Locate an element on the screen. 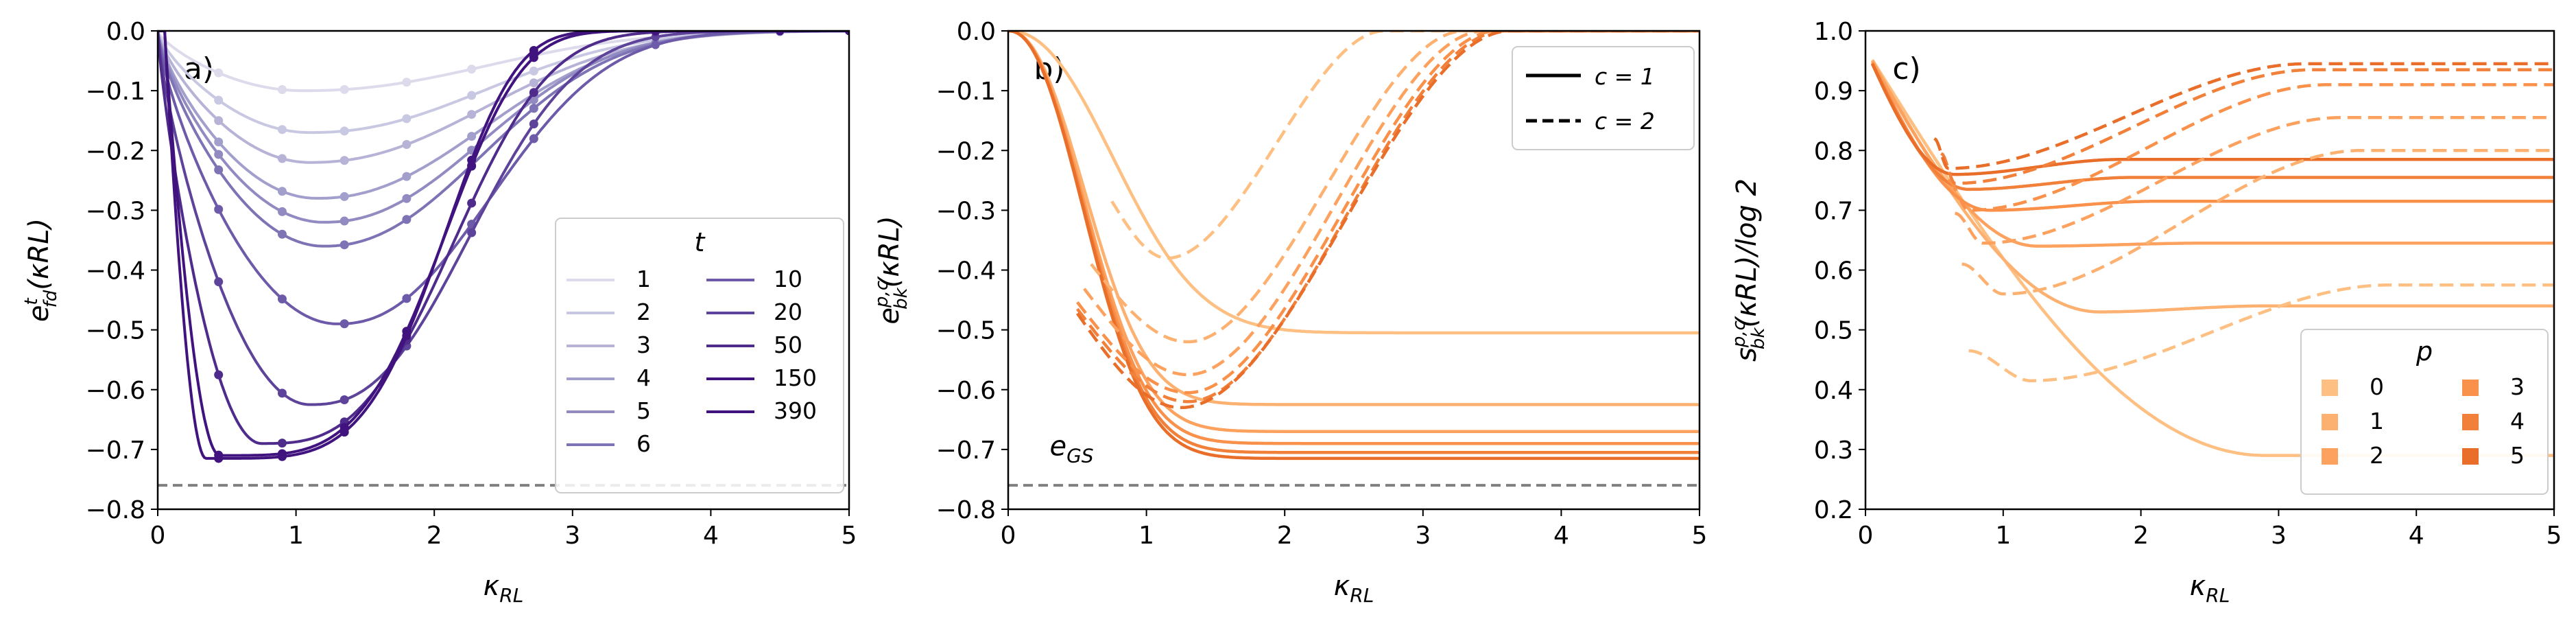 The width and height of the screenshot is (2576, 617). y-axis-label: etfd(κRL) is located at coordinates (41, 270).